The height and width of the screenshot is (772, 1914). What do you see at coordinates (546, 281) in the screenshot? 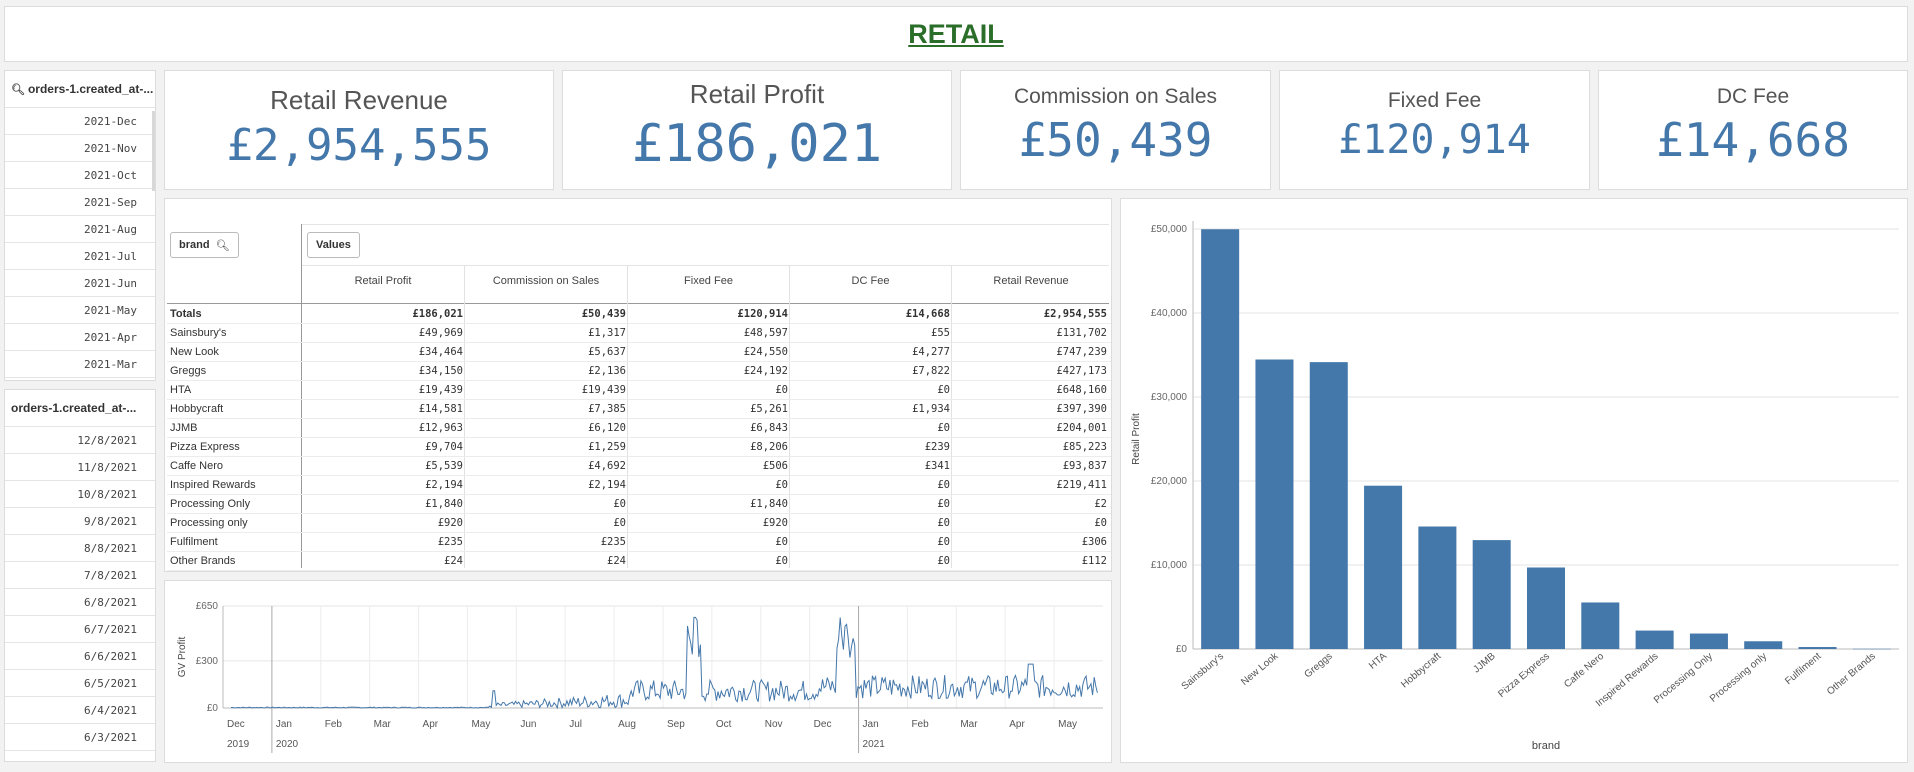
I see `column-header: Commission on Sales` at bounding box center [546, 281].